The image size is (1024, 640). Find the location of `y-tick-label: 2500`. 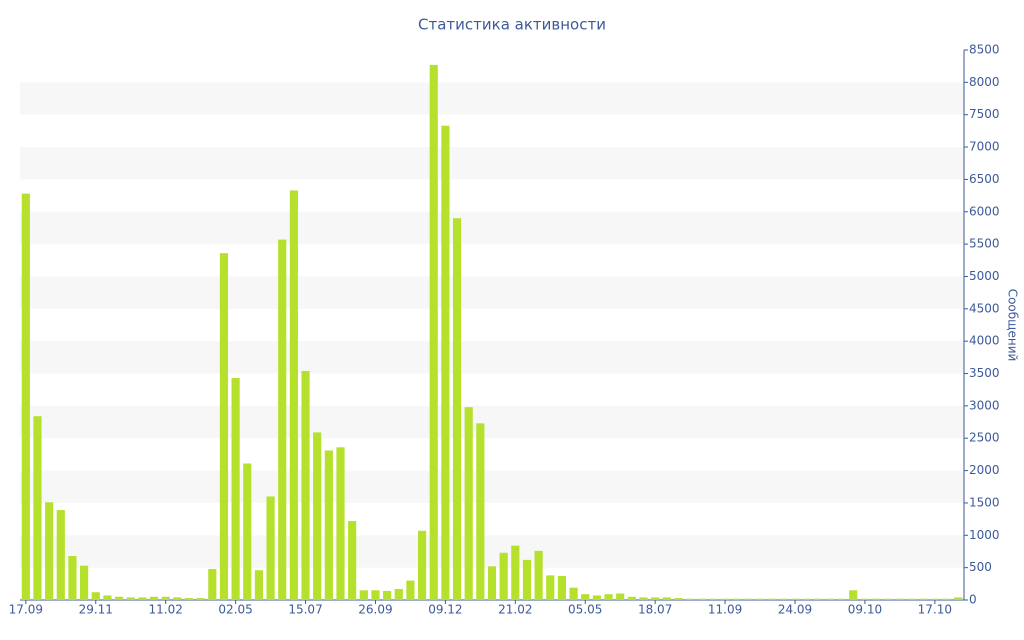

y-tick-label: 2500 is located at coordinates (984, 438).